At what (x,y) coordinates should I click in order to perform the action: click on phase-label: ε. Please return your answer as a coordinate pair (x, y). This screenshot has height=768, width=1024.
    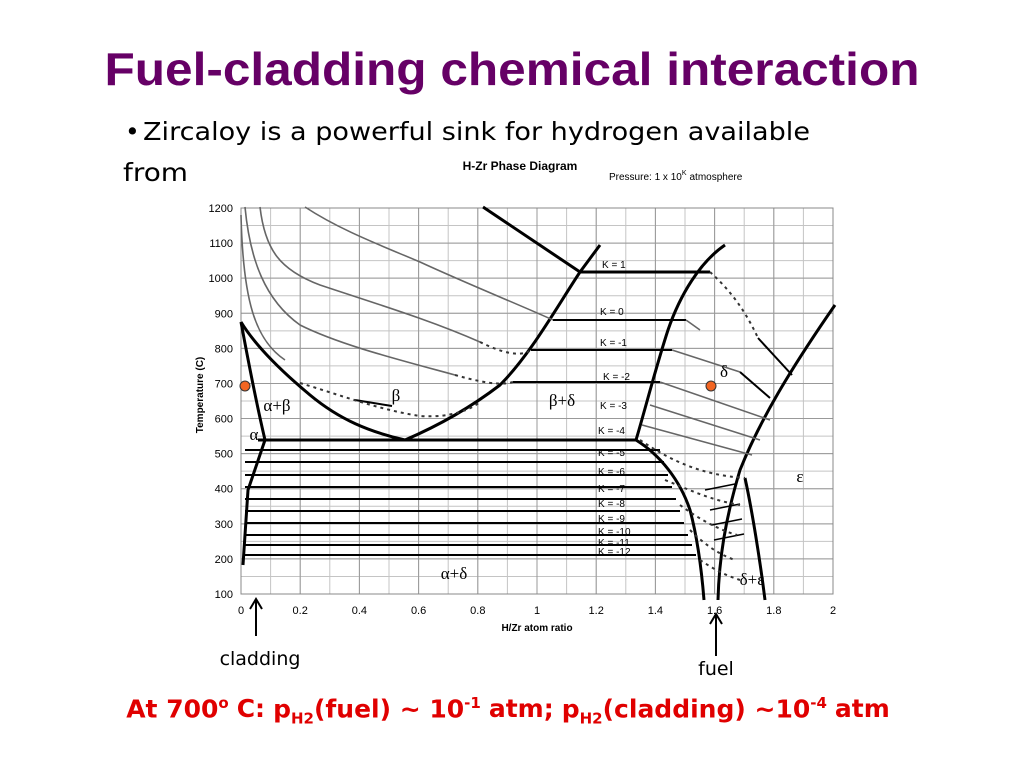
    Looking at the image, I should click on (799, 476).